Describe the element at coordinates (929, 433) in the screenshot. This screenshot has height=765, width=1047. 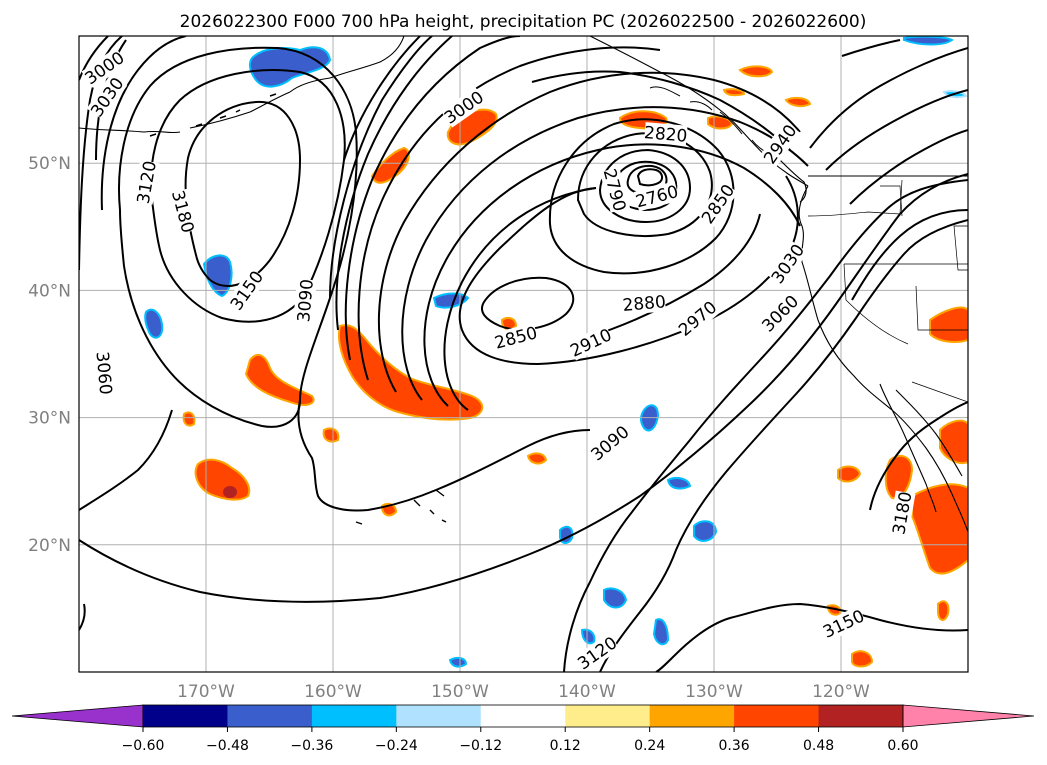
I see `gulf-of-california` at that location.